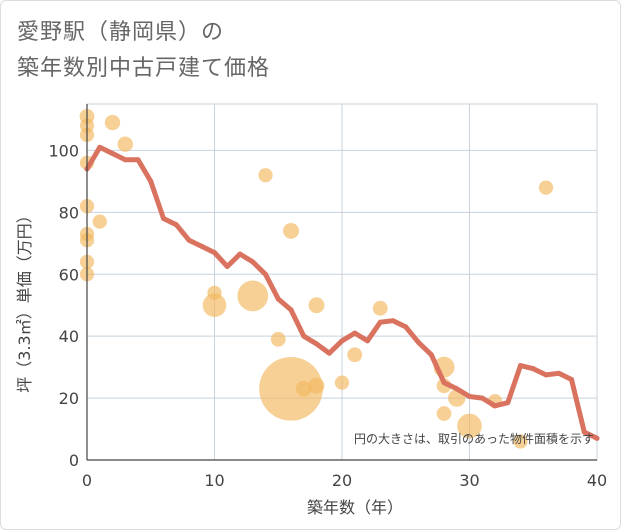  What do you see at coordinates (69, 336) in the screenshot?
I see `y-tick-label-40: 40` at bounding box center [69, 336].